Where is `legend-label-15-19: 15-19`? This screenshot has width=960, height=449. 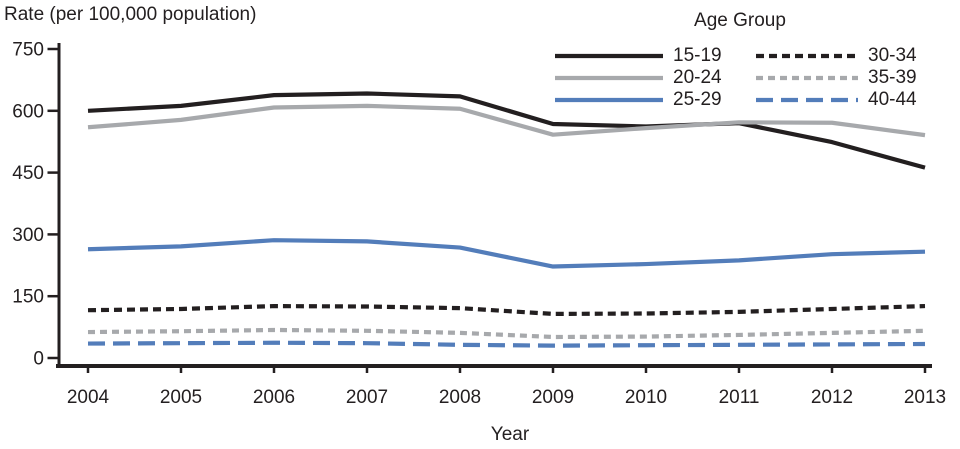 legend-label-15-19: 15-19 is located at coordinates (697, 55).